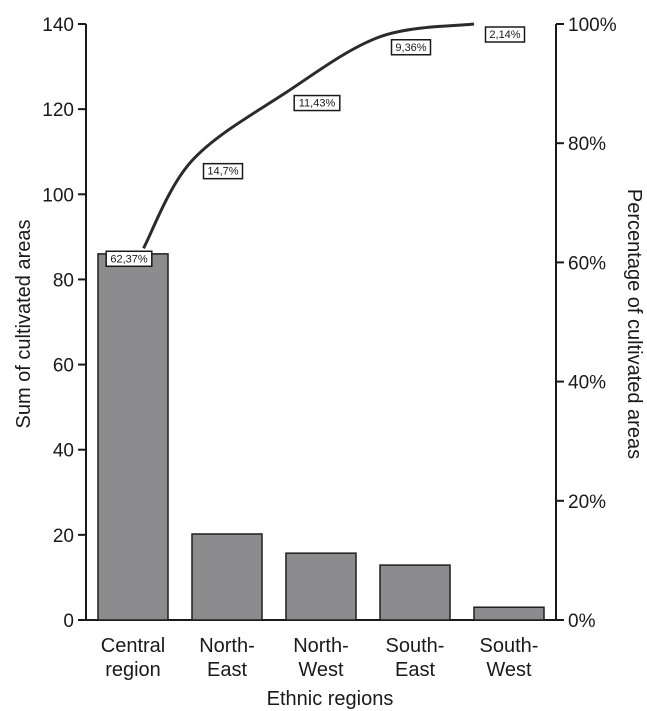  I want to click on left-tick-label: 20, so click(63, 536).